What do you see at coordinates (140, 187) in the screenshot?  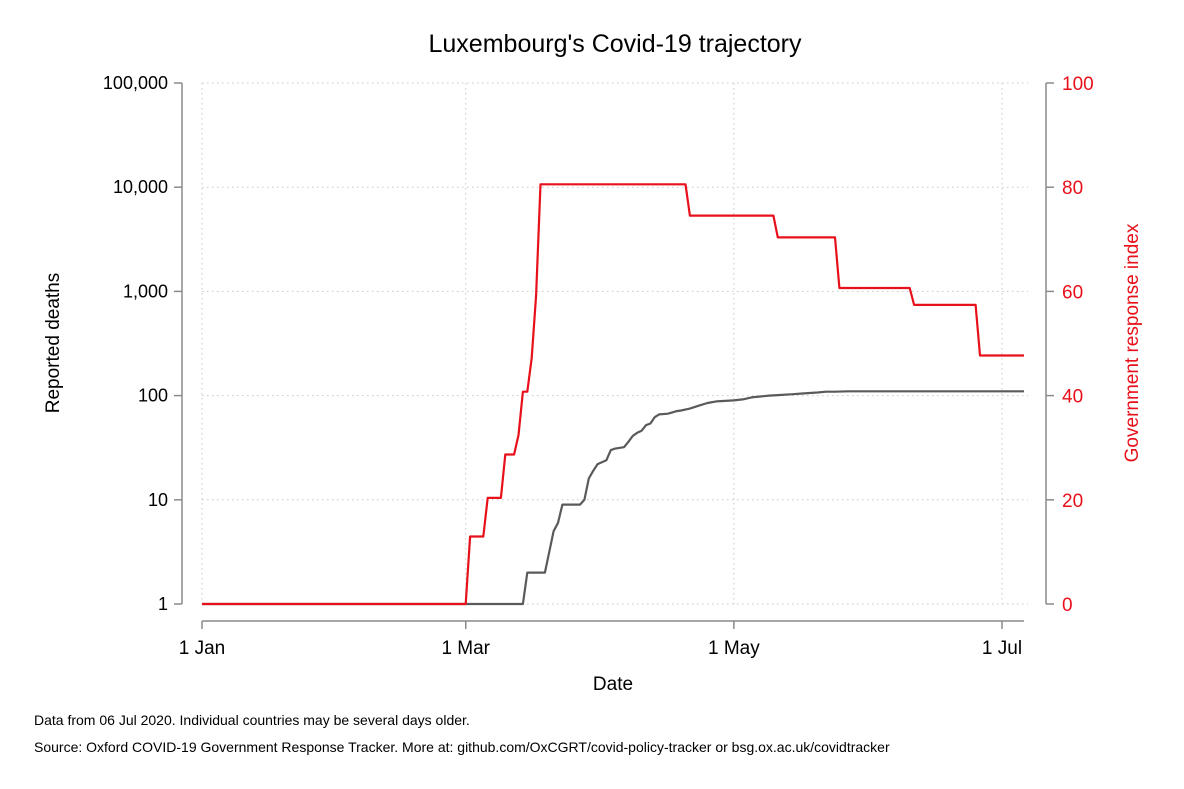 I see `y-tick-label-left: 10,000` at bounding box center [140, 187].